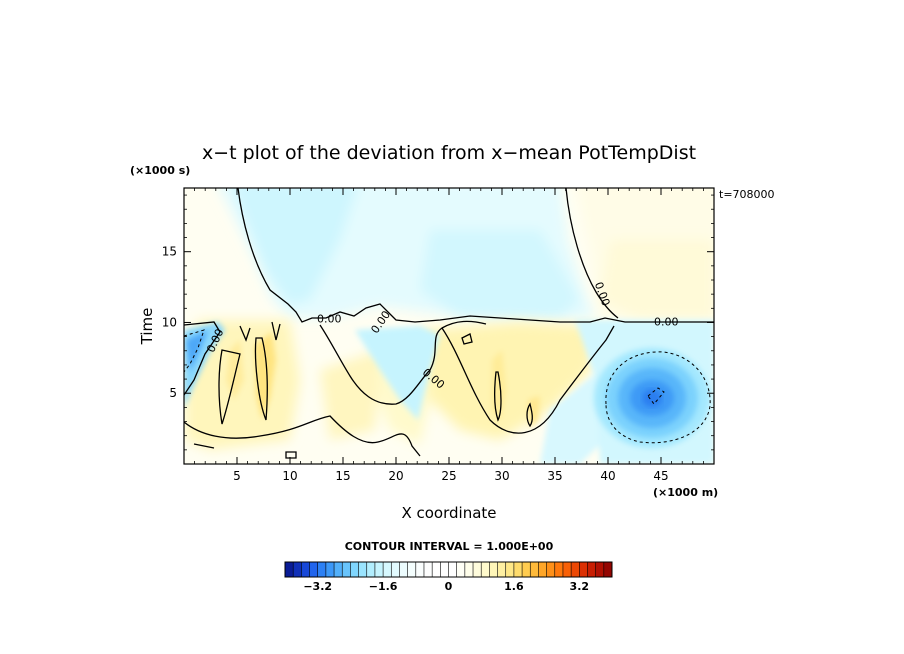  I want to click on colorbar-frame, so click(448, 569).